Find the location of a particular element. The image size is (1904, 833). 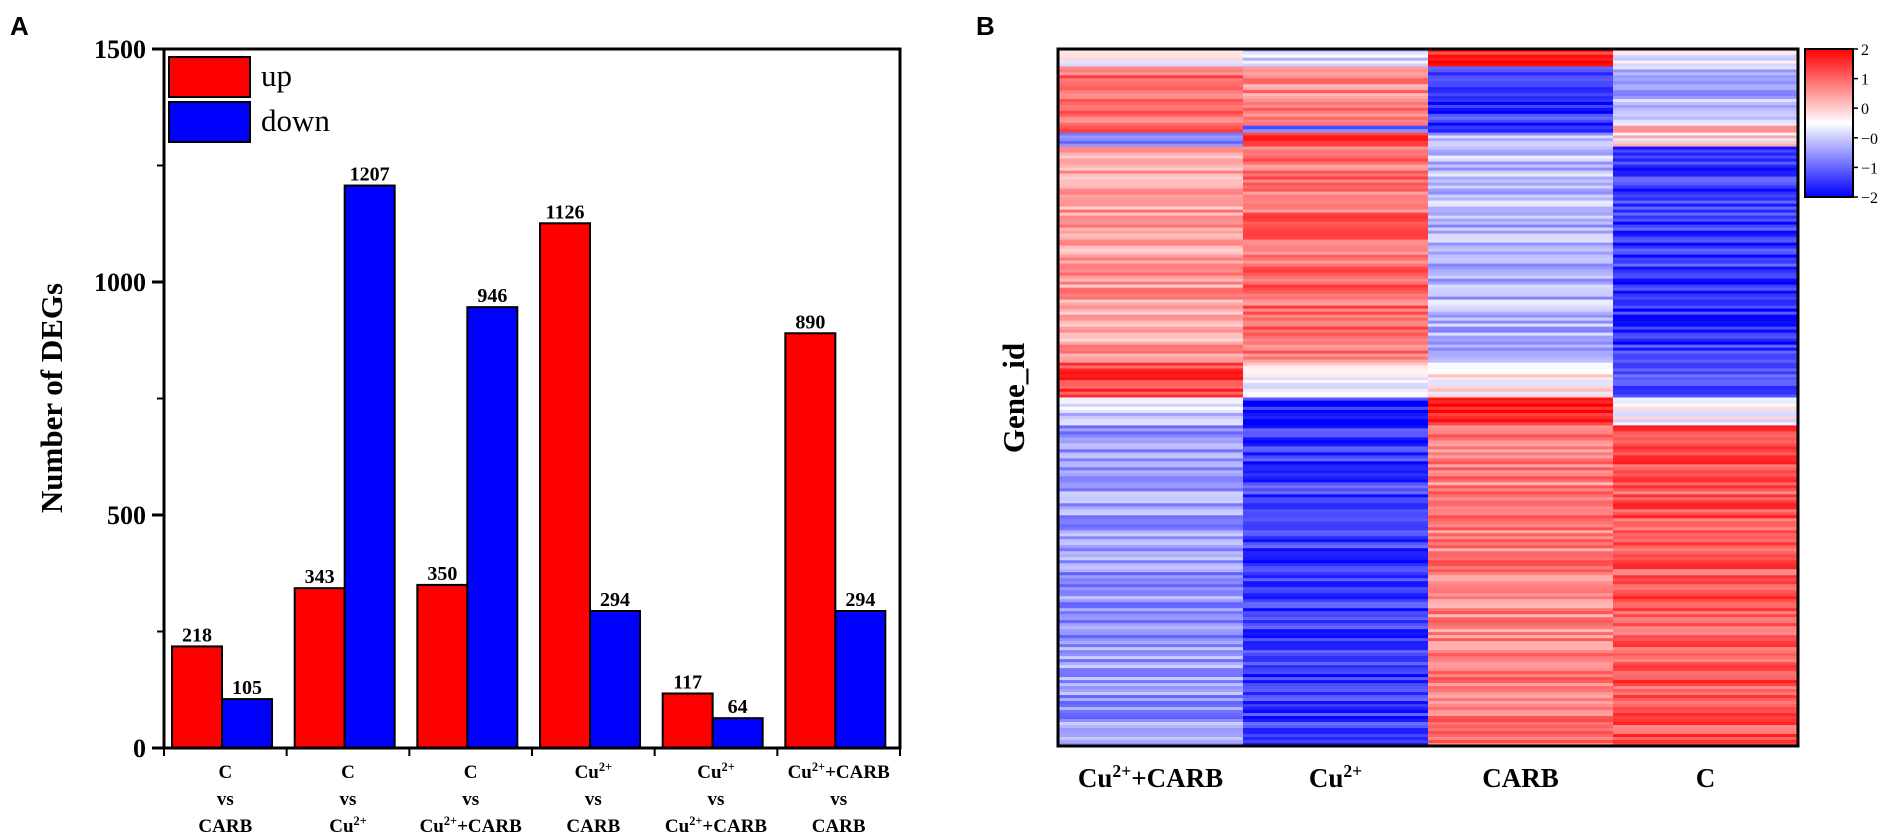

colorbar-tick-label: −1 is located at coordinates (1869, 168).